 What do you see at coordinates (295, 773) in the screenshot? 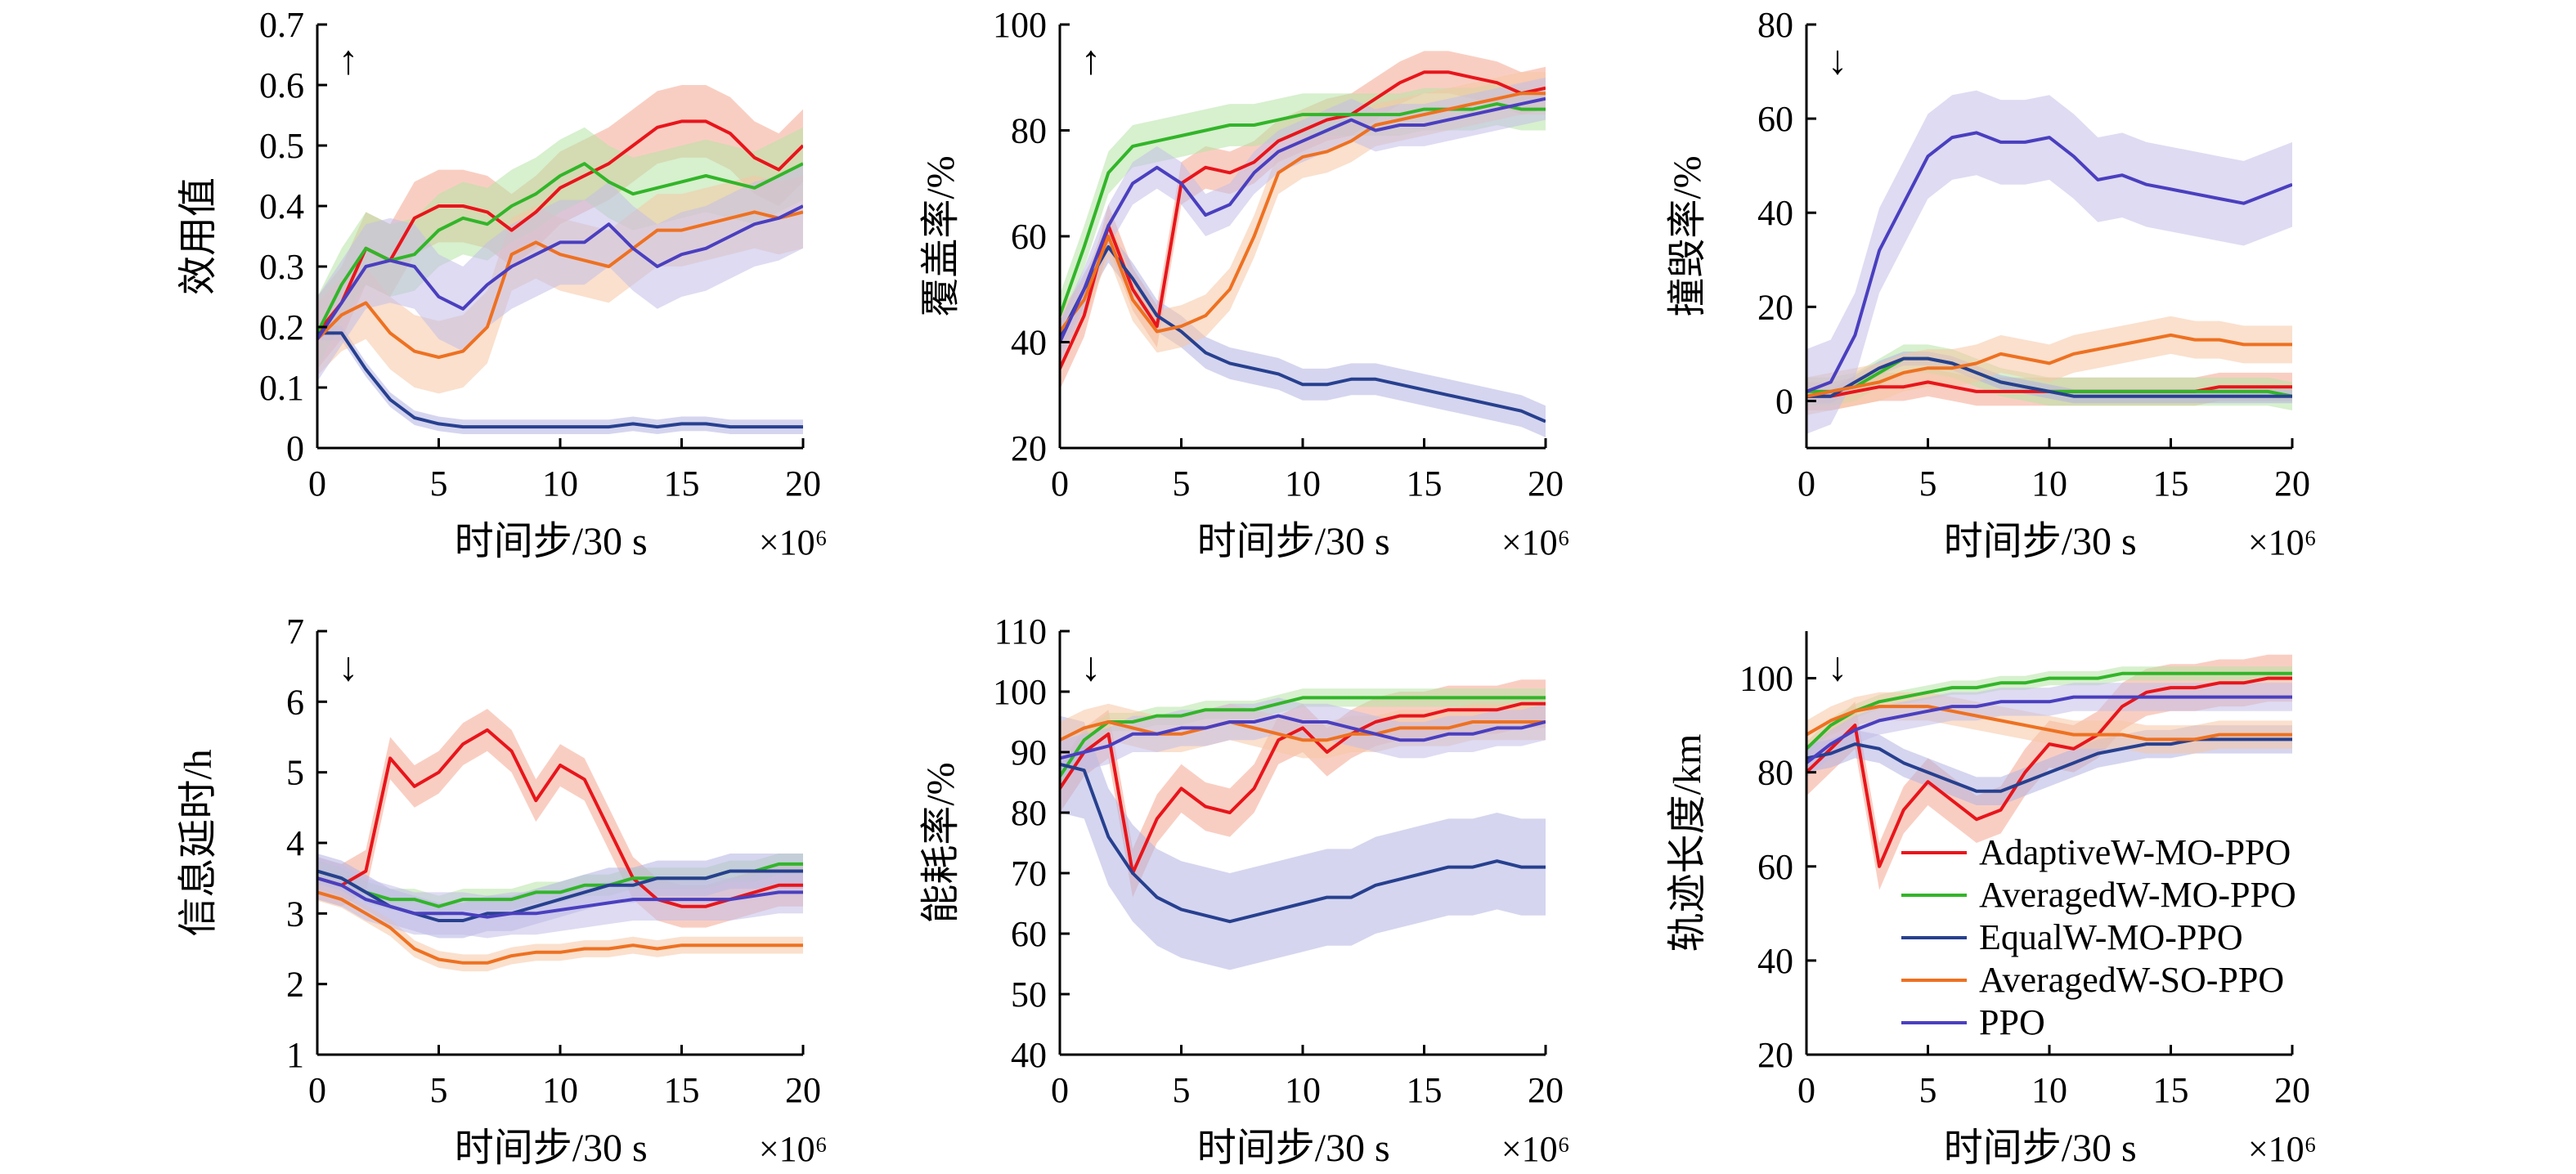
I see `y-tick-label: 5` at bounding box center [295, 773].